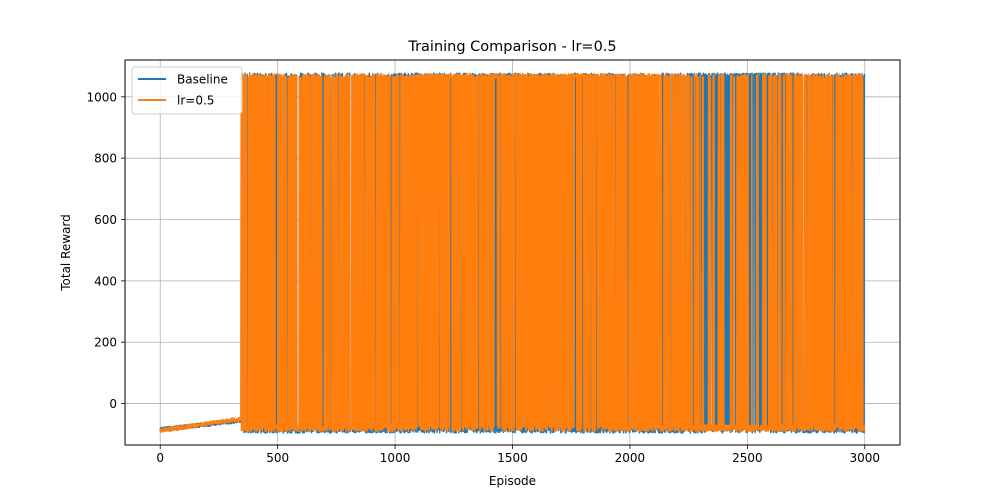 Image resolution: width=1000 pixels, height=504 pixels. I want to click on x-tick-label: 3000, so click(864, 458).